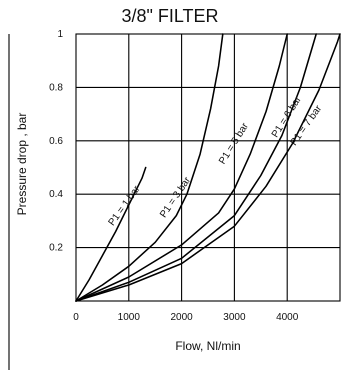 The height and width of the screenshot is (370, 341). What do you see at coordinates (287, 317) in the screenshot?
I see `x-tick-label: 4000` at bounding box center [287, 317].